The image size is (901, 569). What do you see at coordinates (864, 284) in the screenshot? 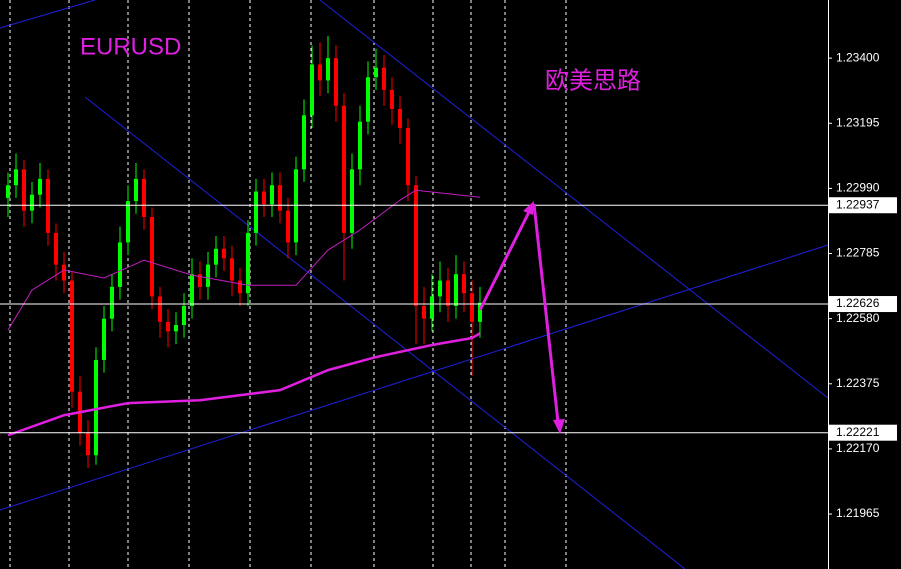
I see `price-axis` at bounding box center [864, 284].